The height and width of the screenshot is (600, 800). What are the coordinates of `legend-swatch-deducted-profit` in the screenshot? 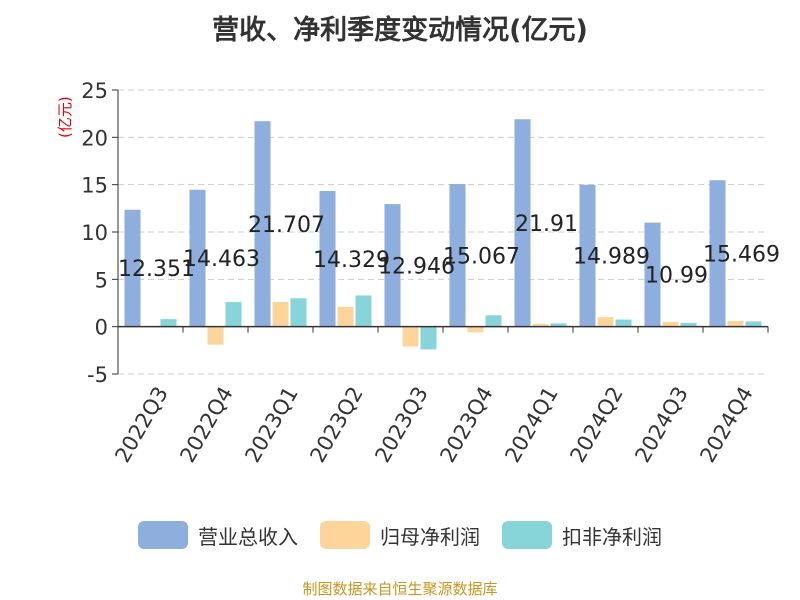 It's located at (527, 535).